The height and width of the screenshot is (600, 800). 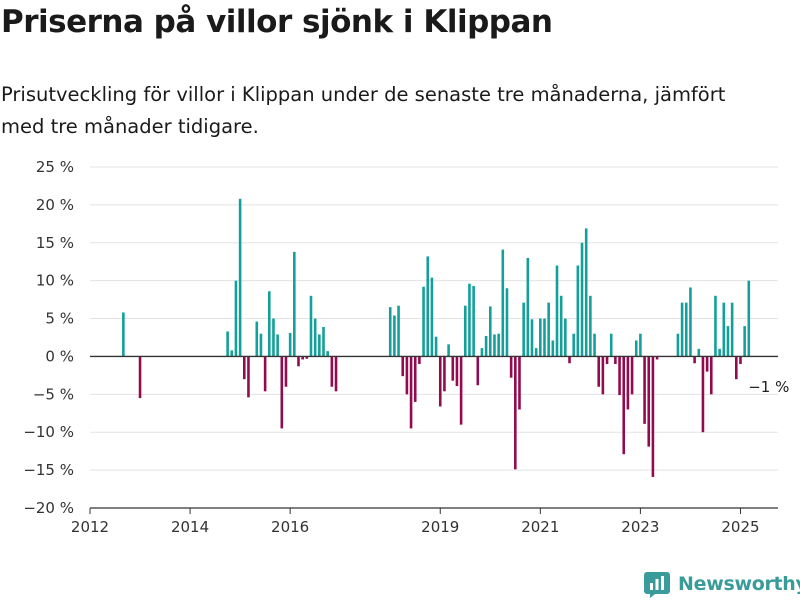 I want to click on y-tick-label: −5 %, so click(x=53, y=394).